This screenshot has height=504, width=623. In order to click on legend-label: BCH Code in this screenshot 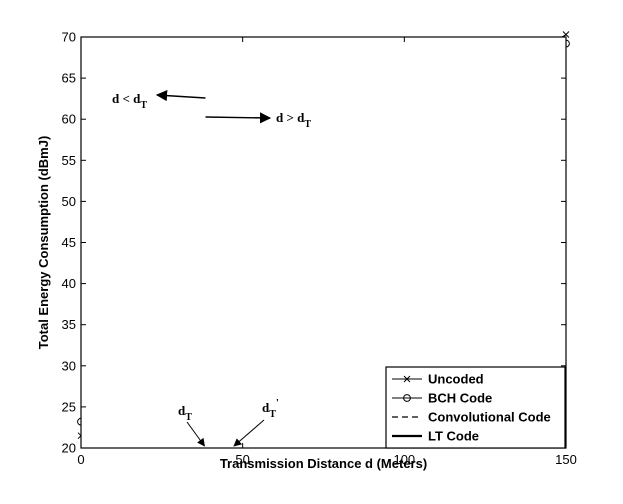, I will do `click(460, 398)`.